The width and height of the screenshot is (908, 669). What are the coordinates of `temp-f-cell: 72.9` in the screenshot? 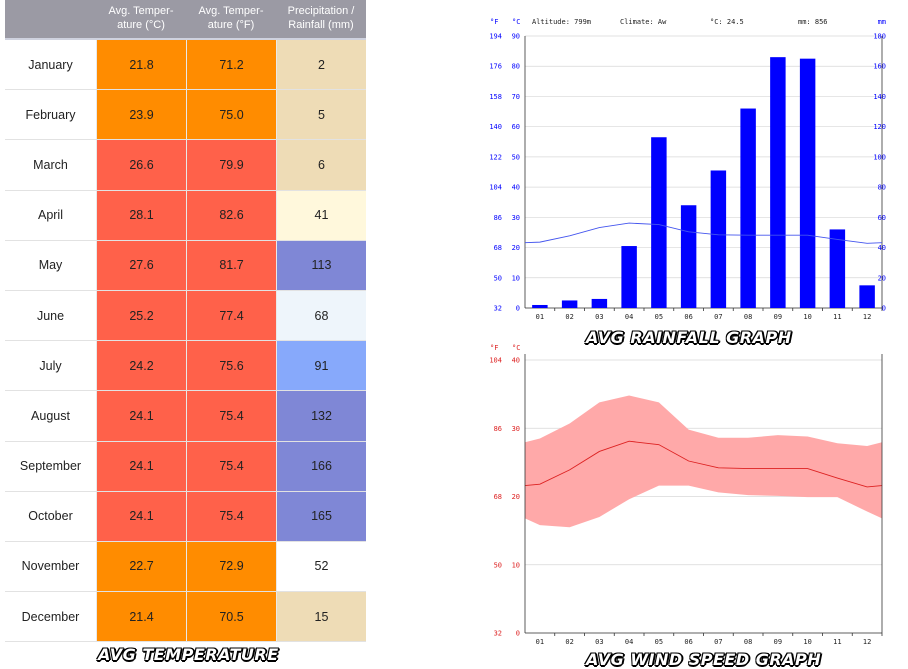 It's located at (231, 566).